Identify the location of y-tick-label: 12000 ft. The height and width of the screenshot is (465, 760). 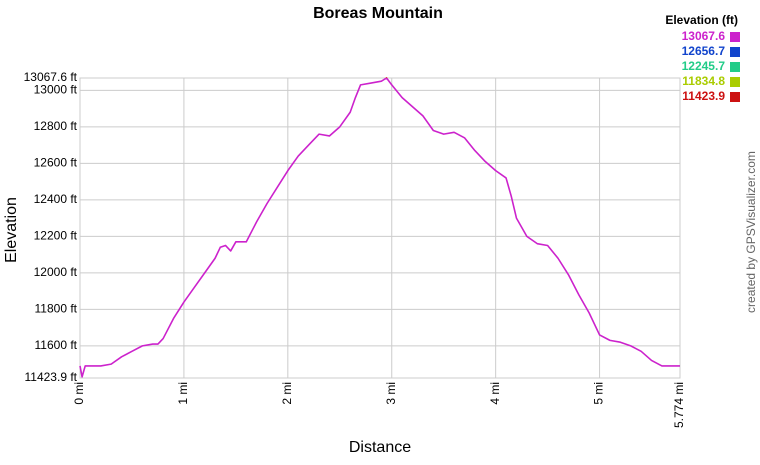
(56, 272).